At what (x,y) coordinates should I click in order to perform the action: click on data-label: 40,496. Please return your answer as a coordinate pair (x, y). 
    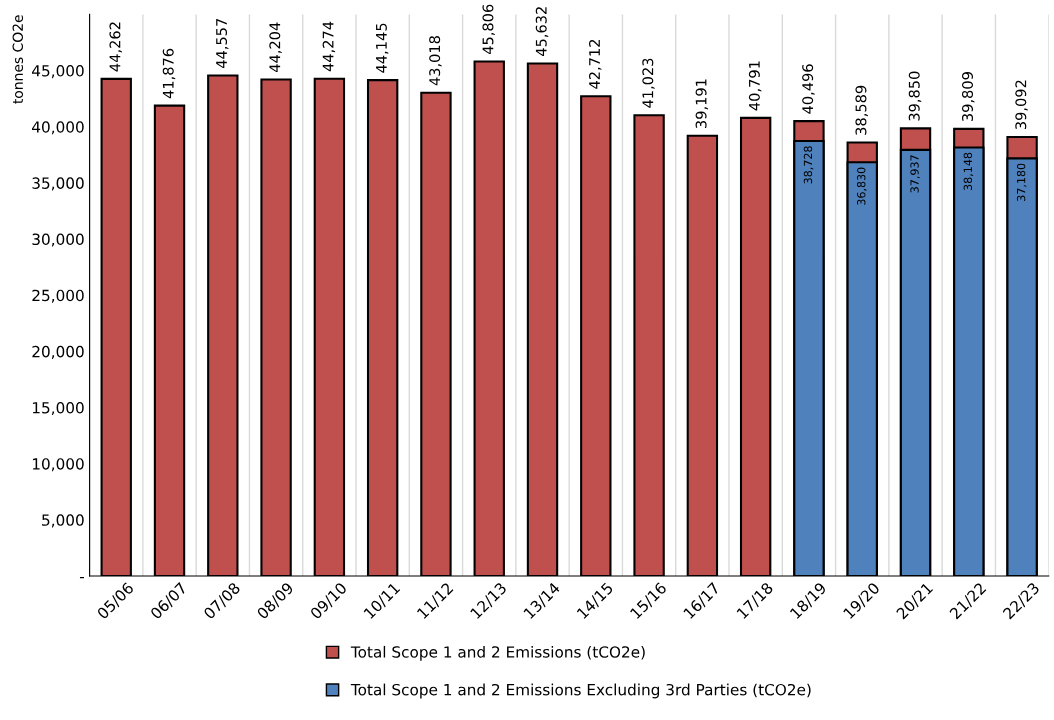
    Looking at the image, I should click on (808, 89).